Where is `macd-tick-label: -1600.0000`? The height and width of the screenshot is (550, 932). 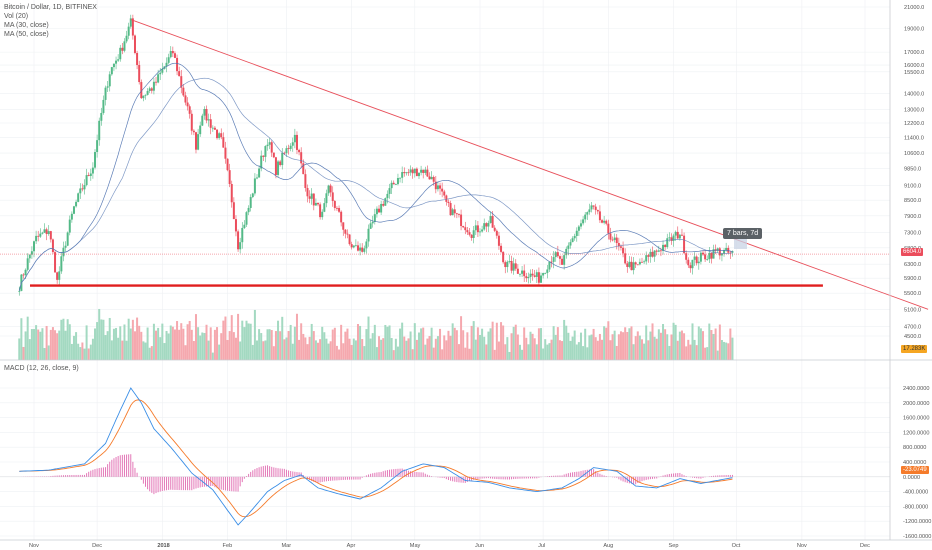
macd-tick-label: -1600.0000 is located at coordinates (917, 537).